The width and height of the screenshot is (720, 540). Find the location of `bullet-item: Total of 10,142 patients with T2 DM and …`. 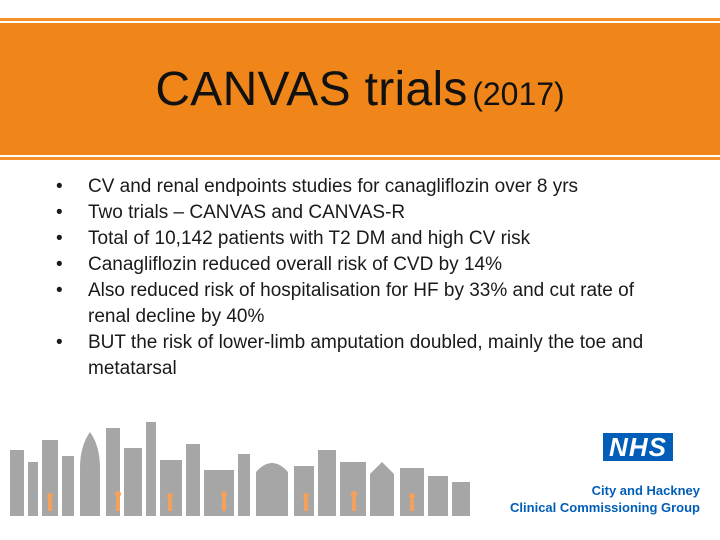

bullet-item: Total of 10,142 patients with T2 DM and … is located at coordinates (364, 239).